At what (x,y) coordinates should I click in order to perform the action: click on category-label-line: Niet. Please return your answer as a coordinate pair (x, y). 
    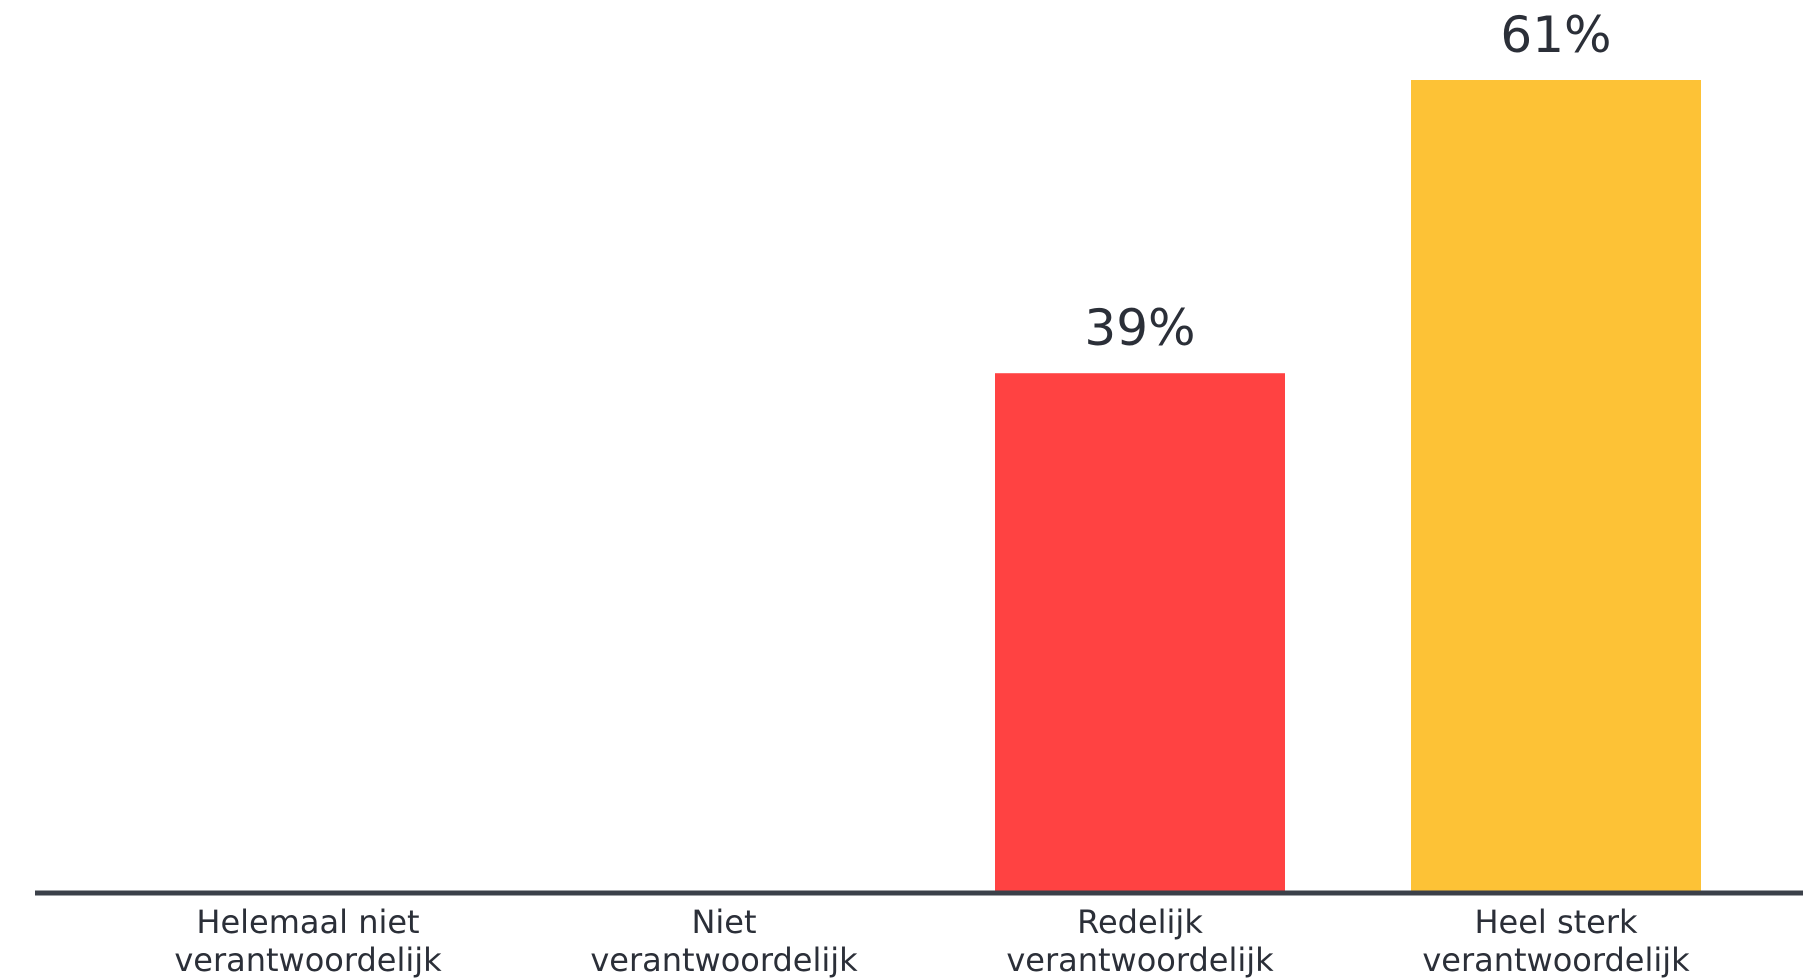
    Looking at the image, I should click on (723, 922).